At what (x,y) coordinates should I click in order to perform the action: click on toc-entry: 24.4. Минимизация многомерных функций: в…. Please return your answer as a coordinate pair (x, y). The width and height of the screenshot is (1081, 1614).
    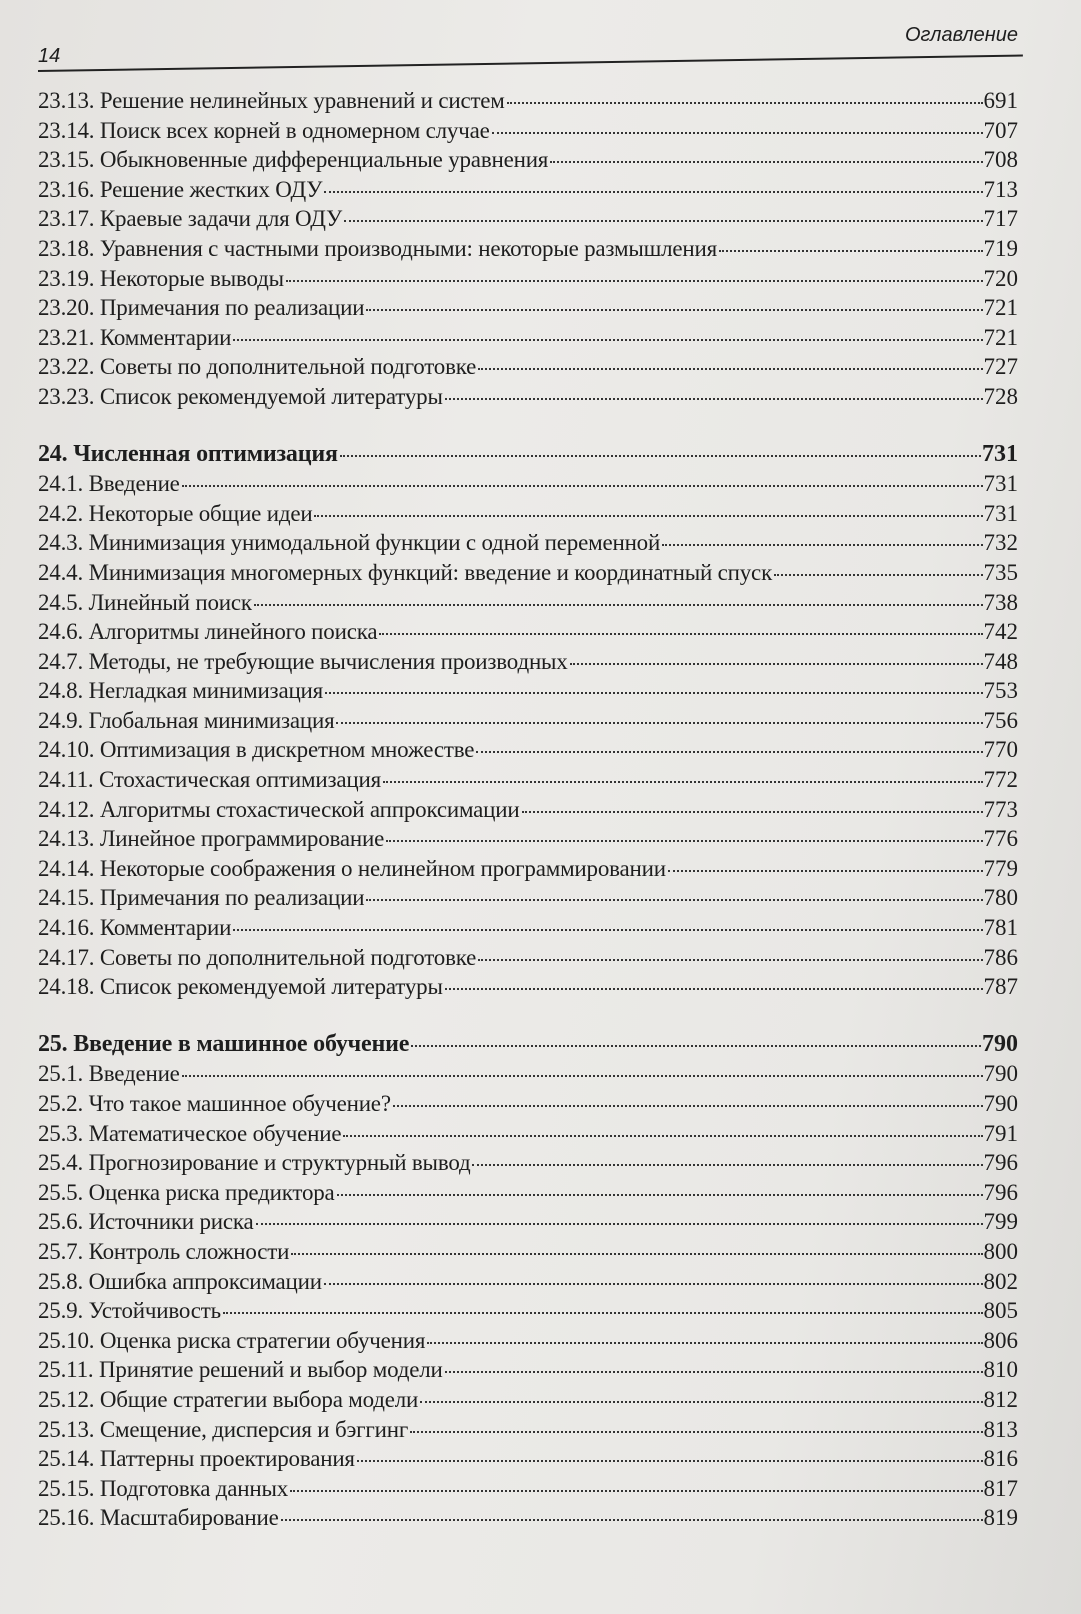
    Looking at the image, I should click on (528, 573).